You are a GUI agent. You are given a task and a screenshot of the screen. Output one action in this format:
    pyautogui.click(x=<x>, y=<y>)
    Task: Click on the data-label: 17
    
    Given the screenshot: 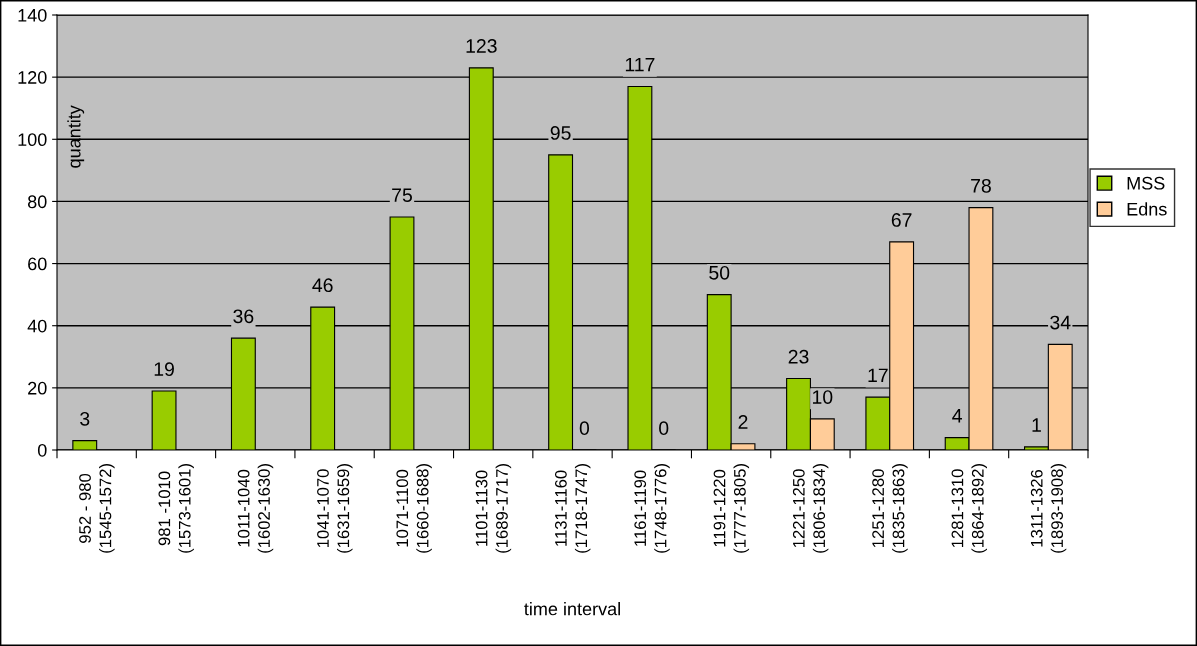 What is the action you would take?
    pyautogui.click(x=878, y=375)
    